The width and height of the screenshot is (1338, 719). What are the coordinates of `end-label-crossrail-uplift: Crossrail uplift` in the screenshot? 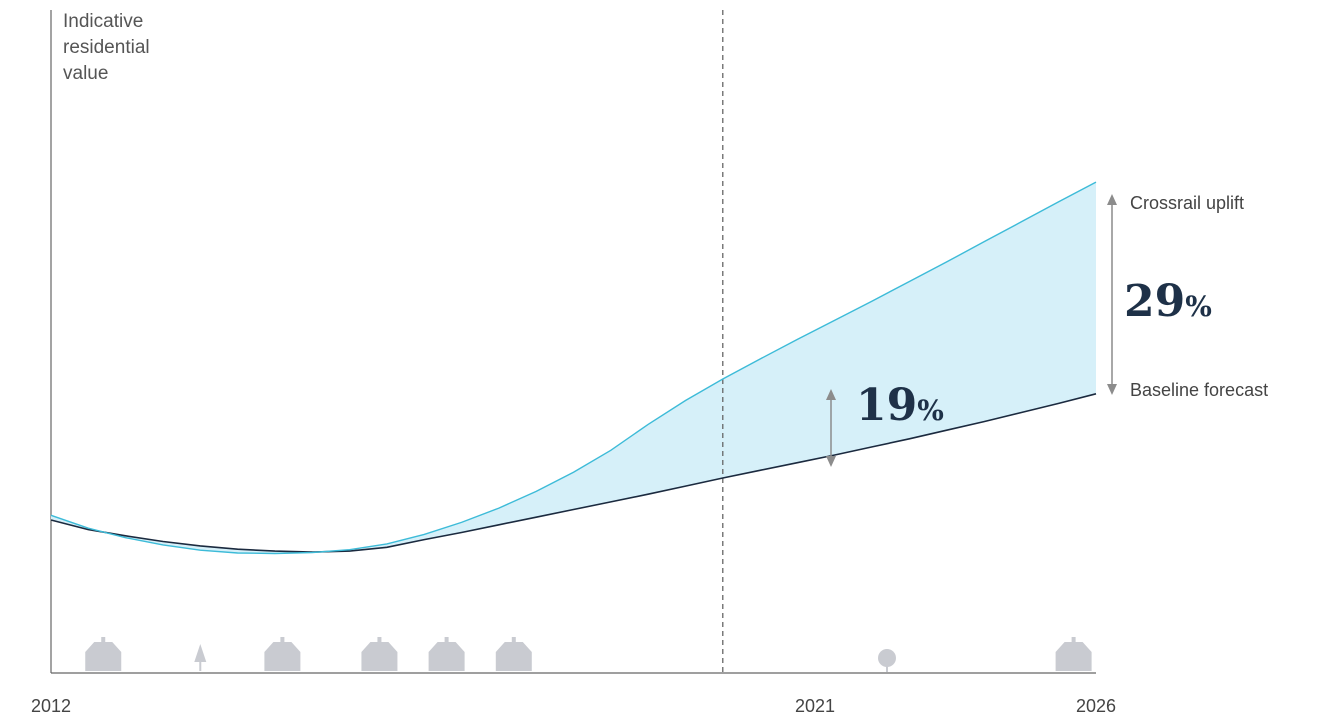 It's located at (1187, 203).